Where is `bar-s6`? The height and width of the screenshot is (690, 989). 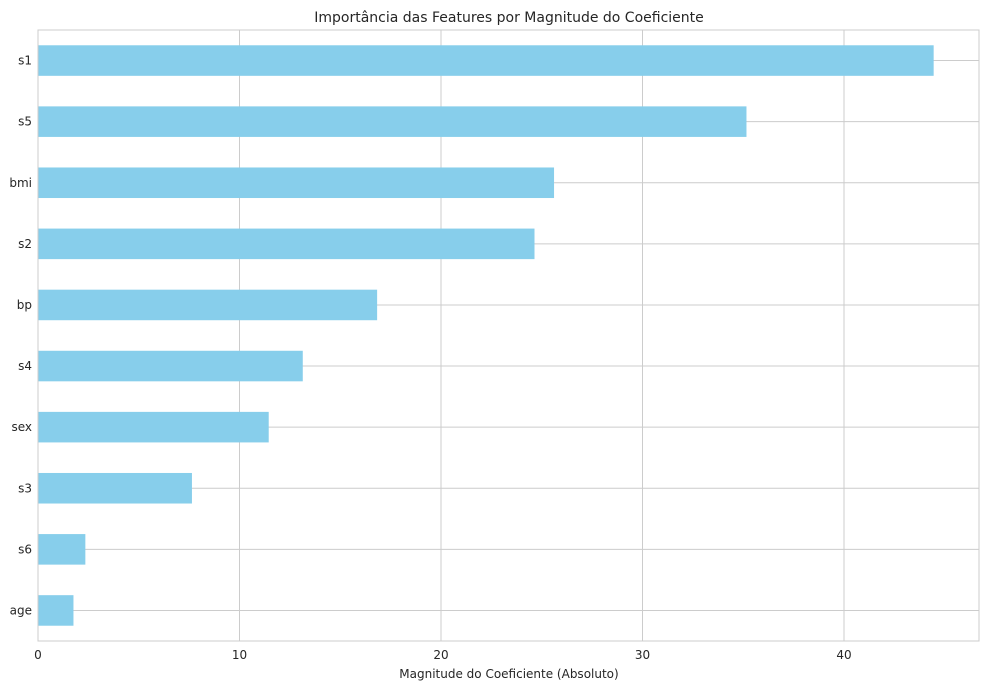 bar-s6 is located at coordinates (62, 549).